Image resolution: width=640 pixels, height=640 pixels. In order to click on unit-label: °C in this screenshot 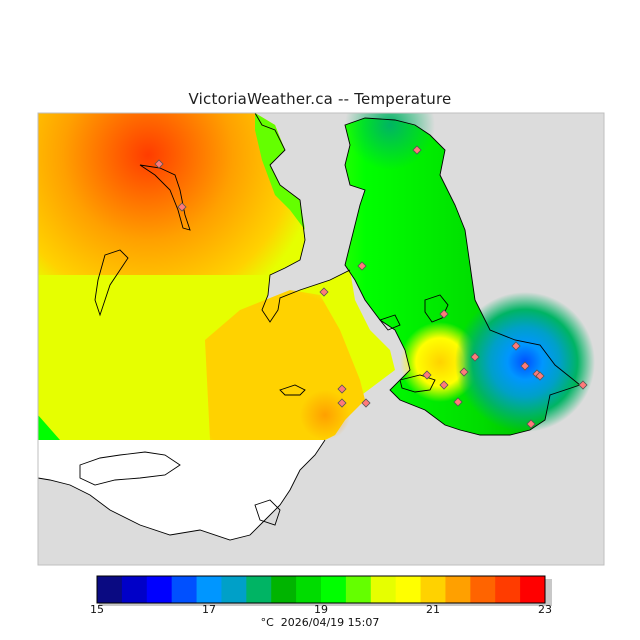, I will do `click(267, 622)`.